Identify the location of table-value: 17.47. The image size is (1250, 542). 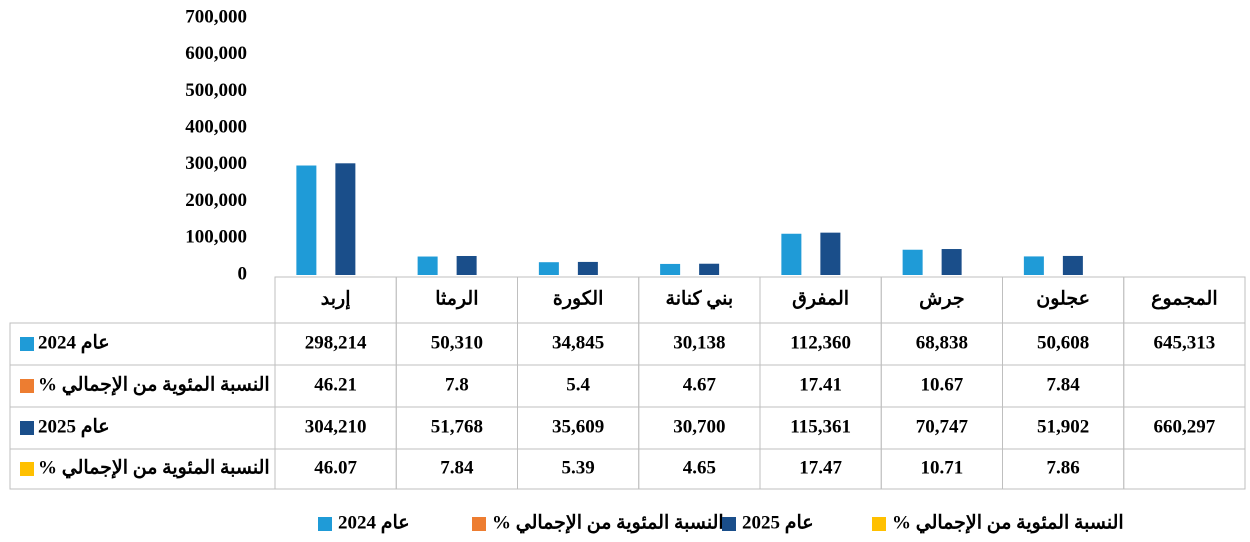
(820, 467).